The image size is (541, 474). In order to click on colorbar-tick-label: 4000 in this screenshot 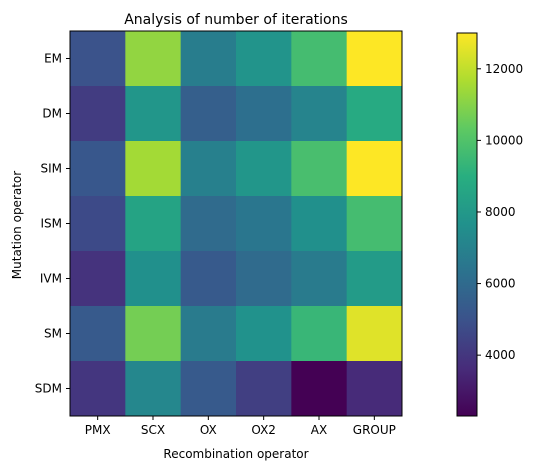, I will do `click(500, 355)`.